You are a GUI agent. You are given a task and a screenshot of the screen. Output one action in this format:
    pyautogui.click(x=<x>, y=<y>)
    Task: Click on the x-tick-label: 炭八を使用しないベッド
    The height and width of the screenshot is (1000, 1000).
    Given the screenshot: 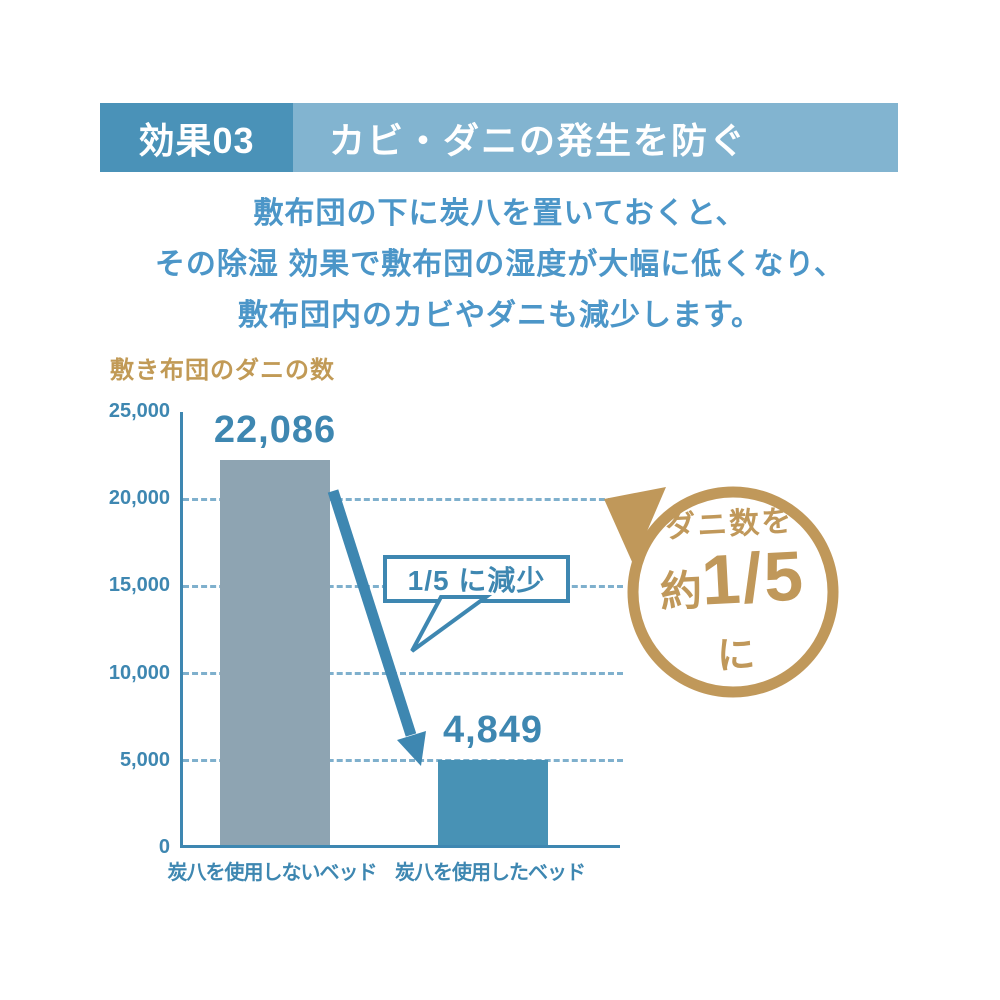 What is the action you would take?
    pyautogui.click(x=272, y=873)
    